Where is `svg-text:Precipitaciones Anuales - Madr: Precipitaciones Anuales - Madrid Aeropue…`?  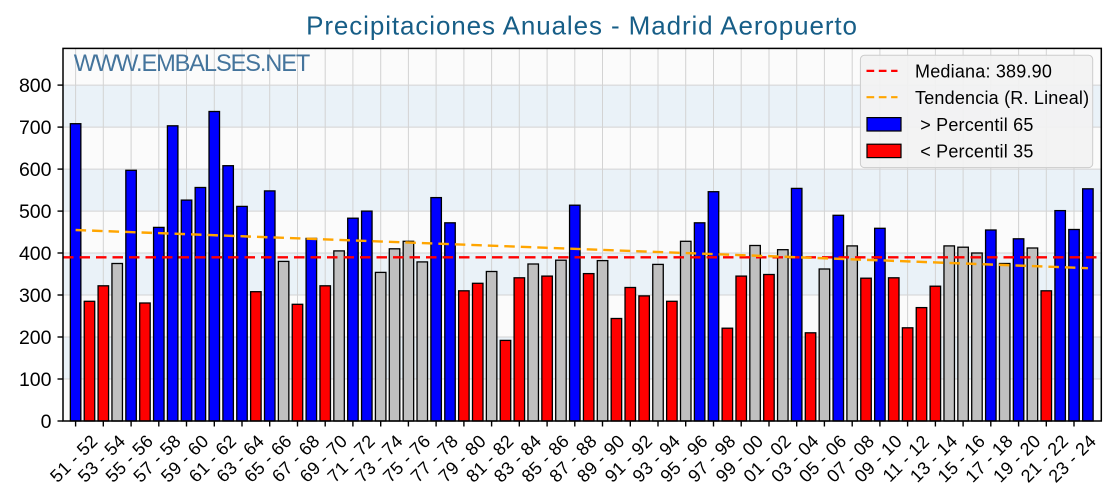 svg-text:Precipitaciones Anuales - Madr: Precipitaciones Anuales - Madrid Aeropue… is located at coordinates (582, 26).